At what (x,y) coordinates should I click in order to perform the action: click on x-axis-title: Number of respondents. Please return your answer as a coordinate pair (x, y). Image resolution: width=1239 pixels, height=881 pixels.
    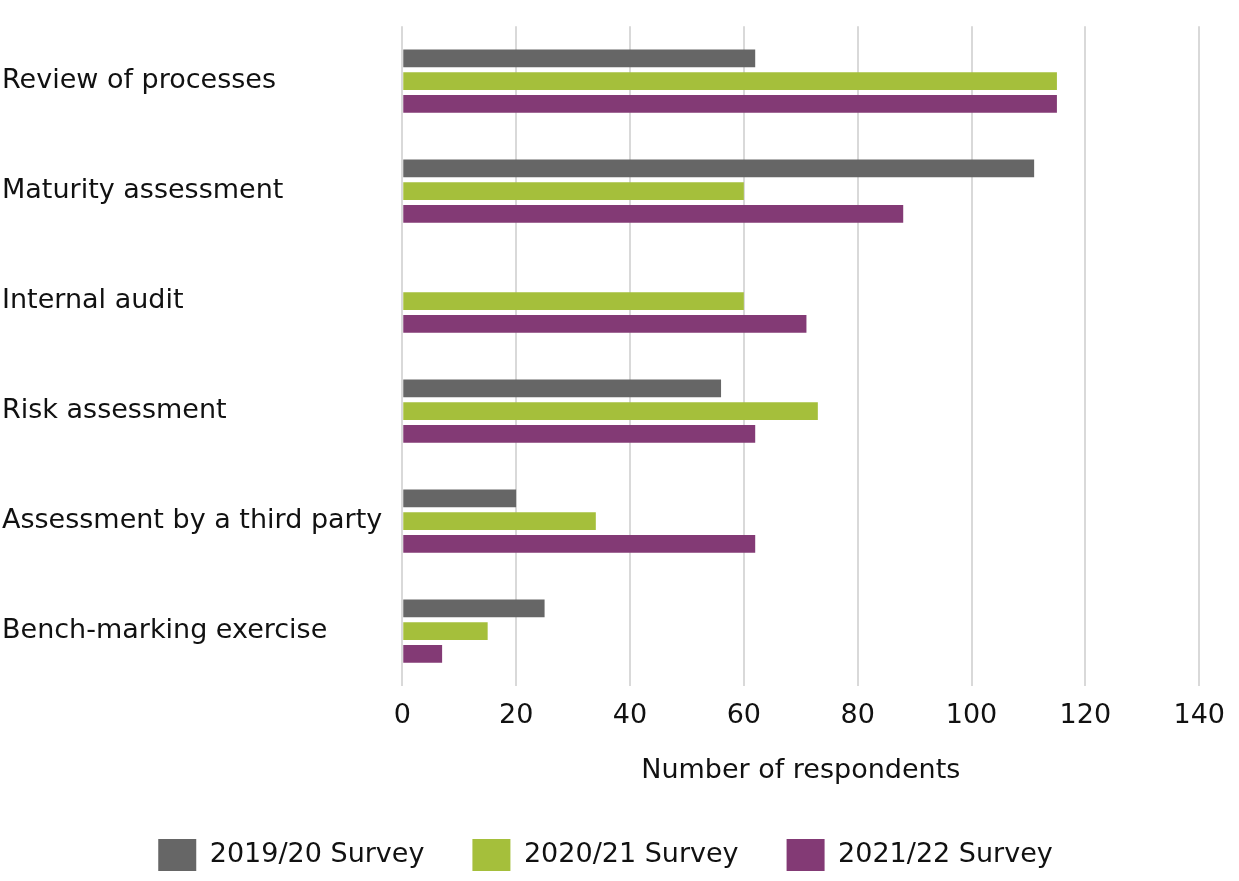
    Looking at the image, I should click on (801, 768).